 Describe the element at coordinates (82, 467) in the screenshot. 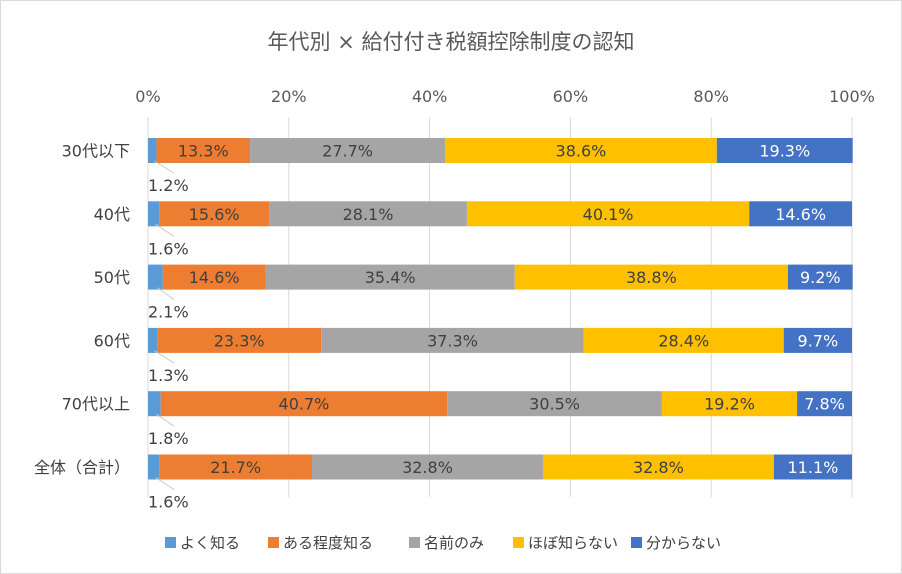

I see `category-label: 全体（合計）` at that location.